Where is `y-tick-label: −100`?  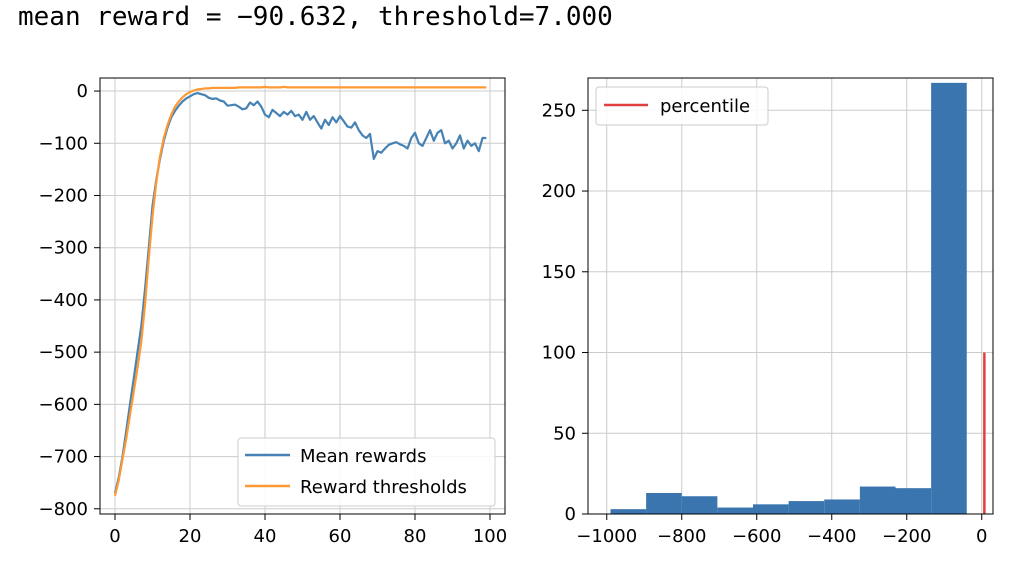 y-tick-label: −100 is located at coordinates (63, 143).